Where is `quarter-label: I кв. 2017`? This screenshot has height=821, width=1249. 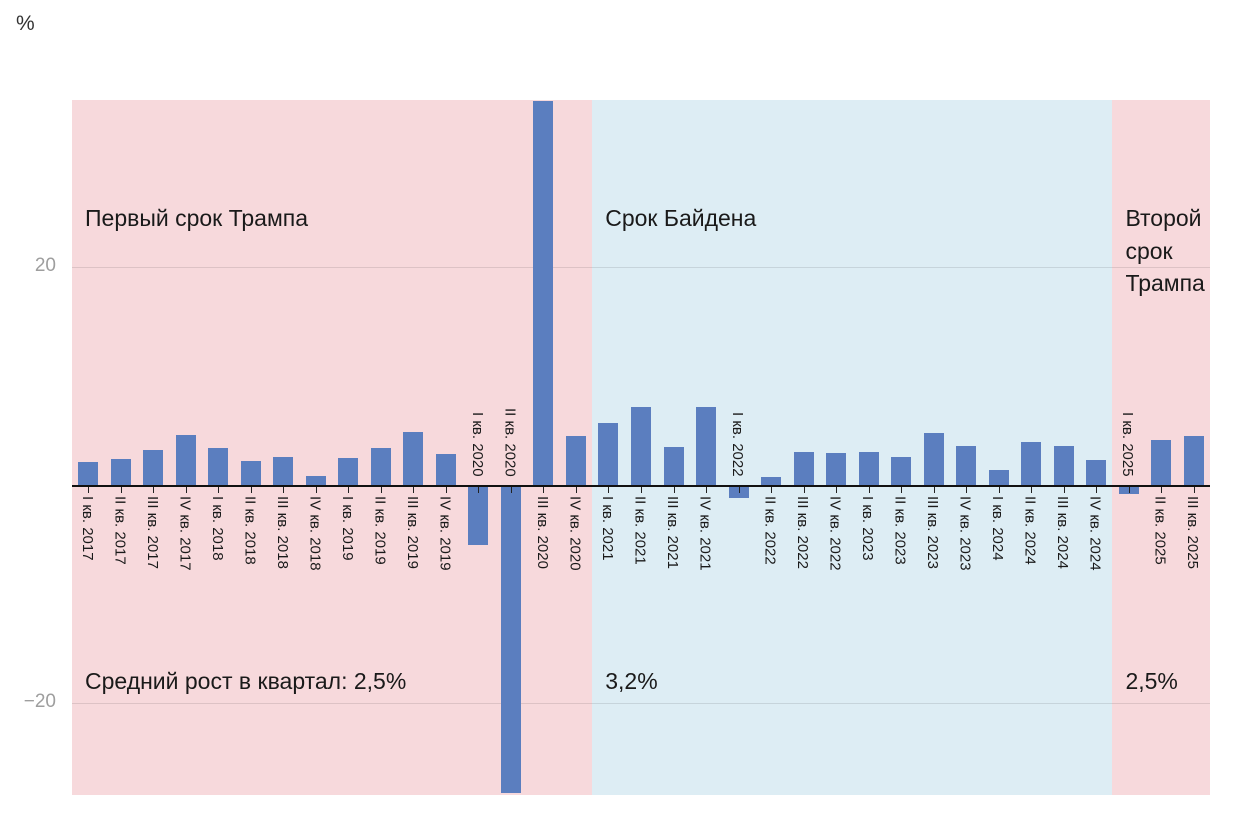
quarter-label: I кв. 2017 is located at coordinates (87, 528).